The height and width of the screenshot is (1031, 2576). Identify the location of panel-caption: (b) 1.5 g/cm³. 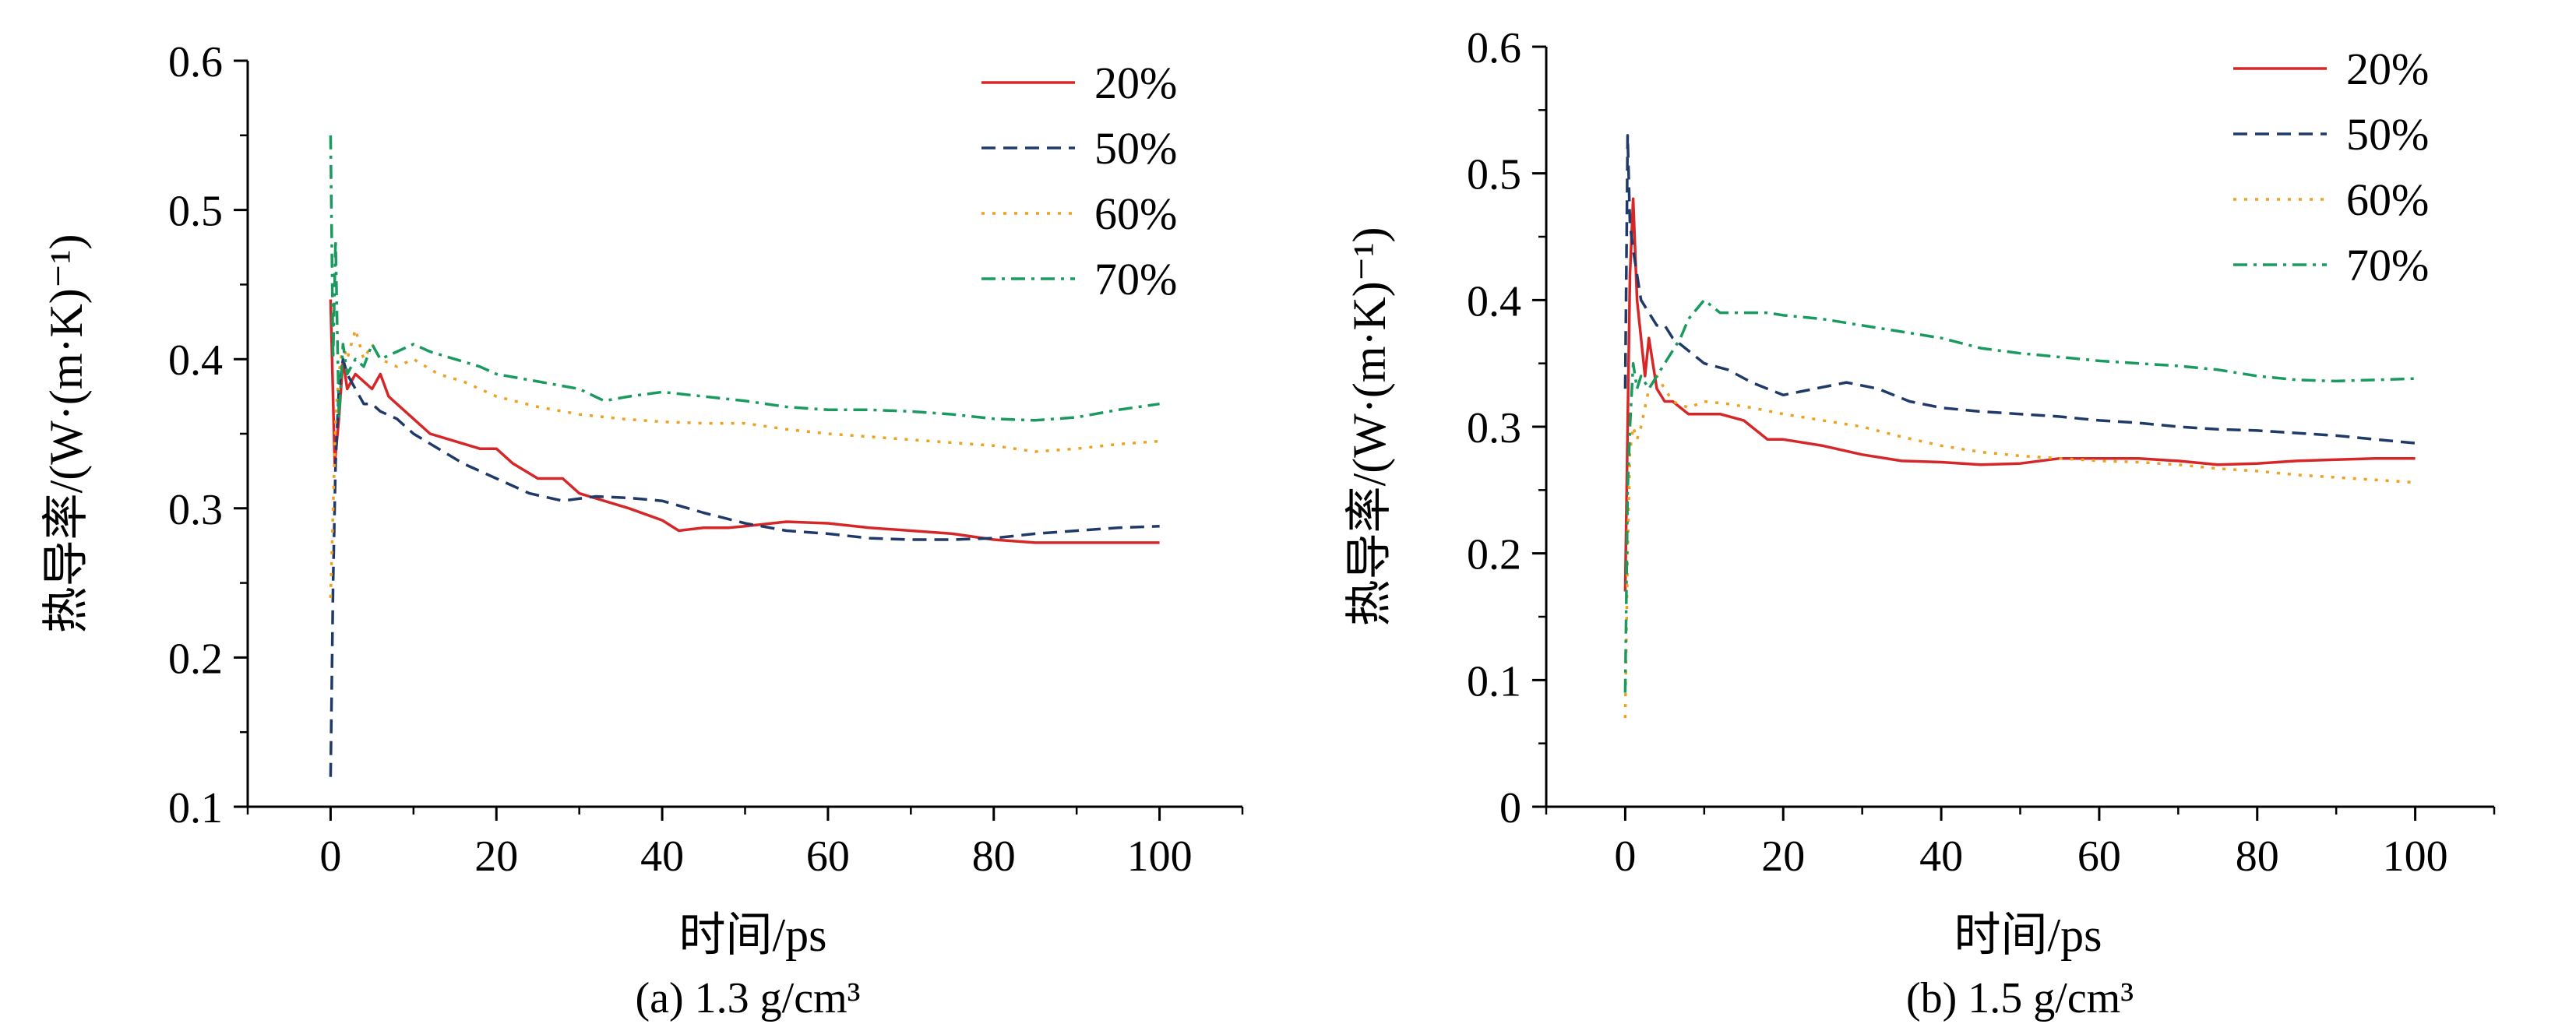
(2020, 998).